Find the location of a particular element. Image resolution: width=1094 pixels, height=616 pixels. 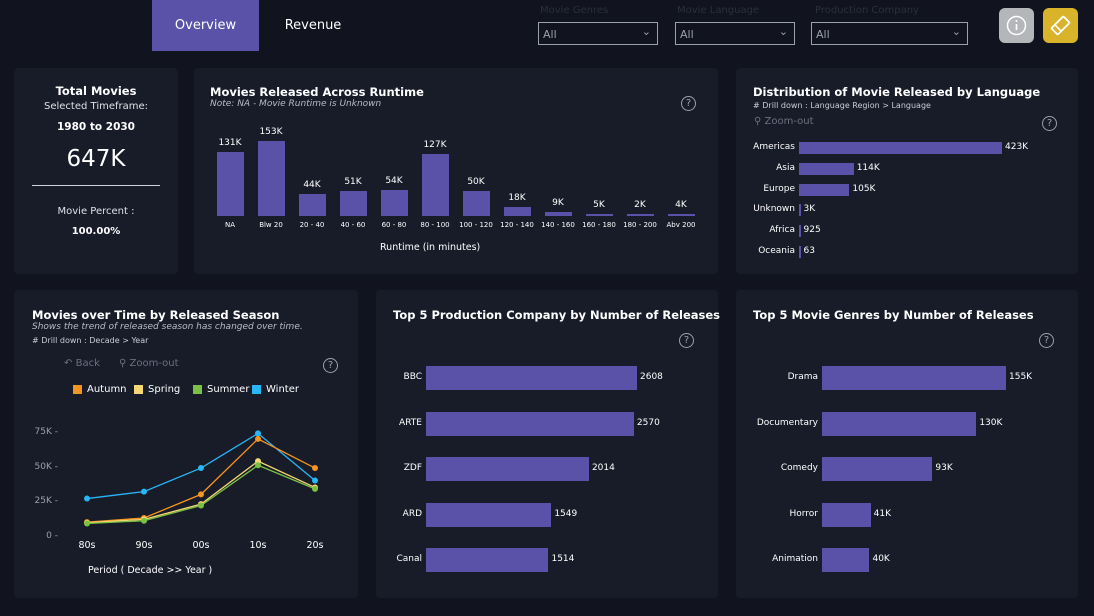

x-axis-label: Period ( Decade >> Year ) is located at coordinates (150, 570).